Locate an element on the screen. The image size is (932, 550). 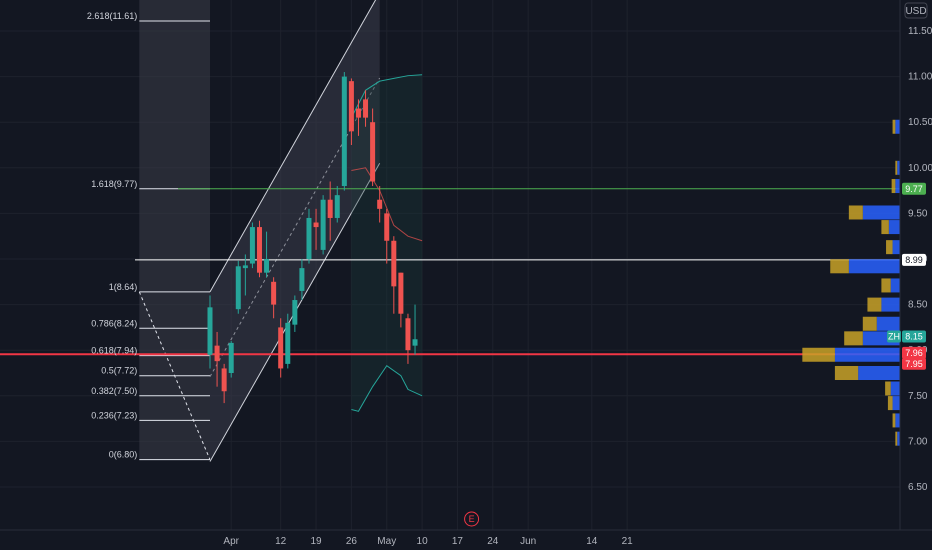
time-tick-label: 26 is located at coordinates (352, 541).